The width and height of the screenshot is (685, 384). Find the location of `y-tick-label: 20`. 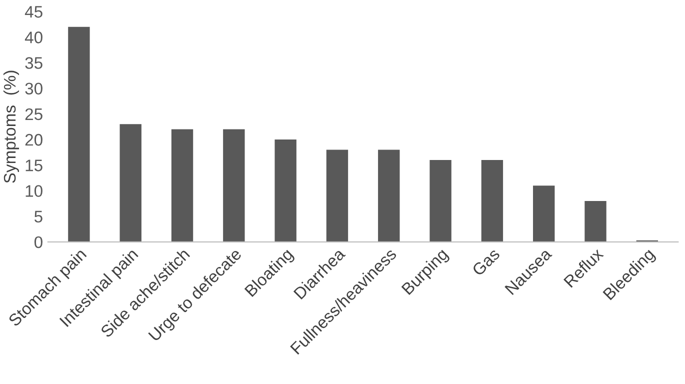

y-tick-label: 20 is located at coordinates (33, 140).